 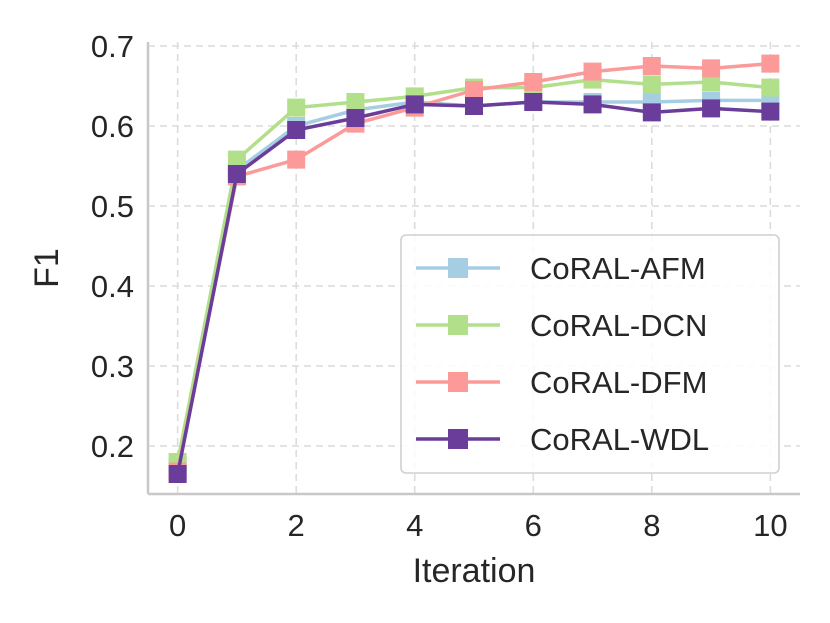 I want to click on y-tick-label: 0.3, so click(x=112, y=366).